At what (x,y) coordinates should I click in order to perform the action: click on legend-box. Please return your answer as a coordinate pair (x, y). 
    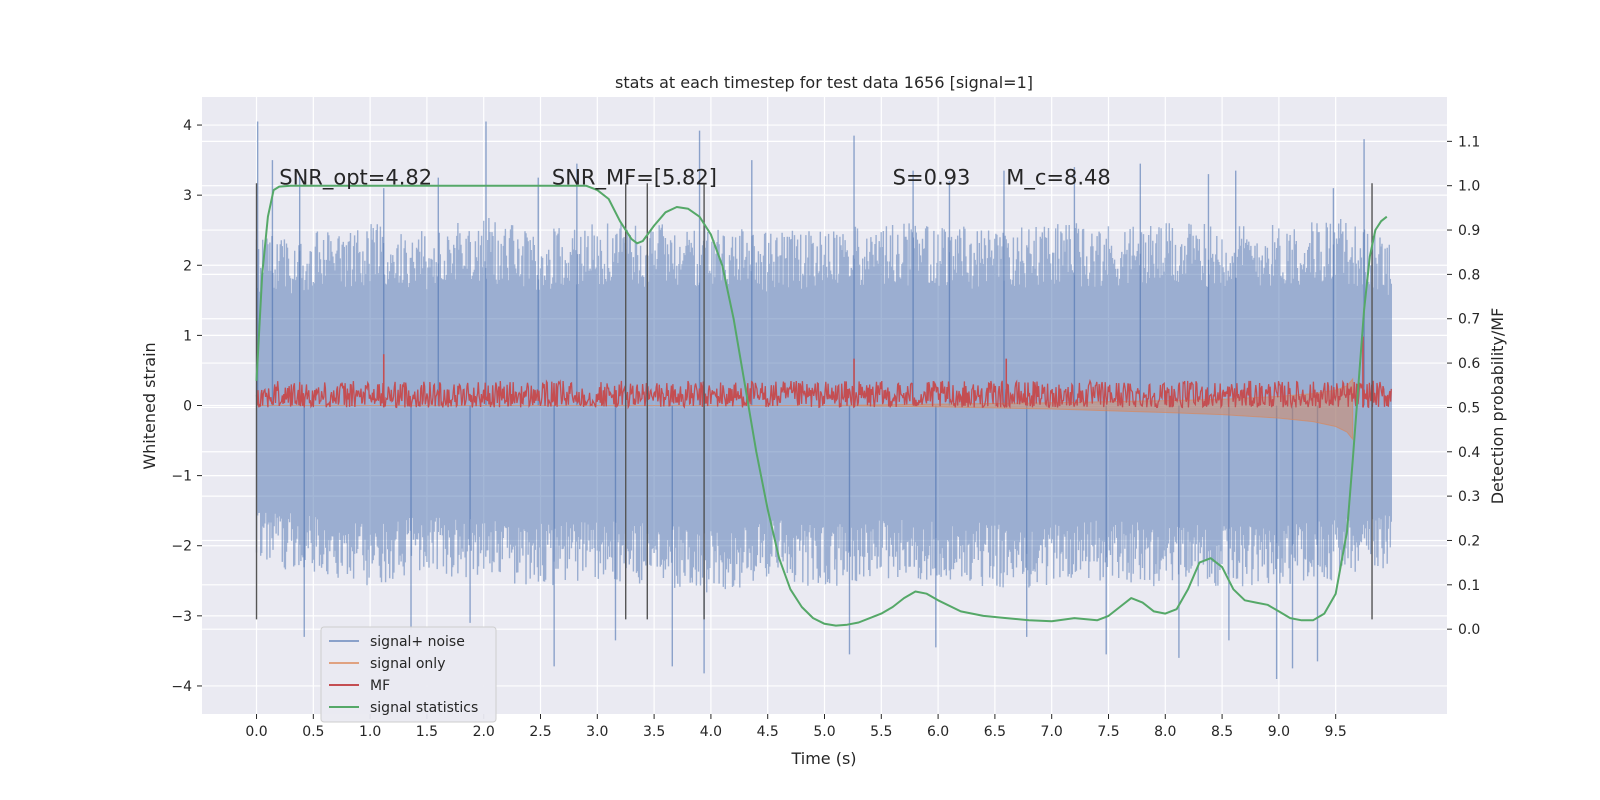
    Looking at the image, I should click on (408, 674).